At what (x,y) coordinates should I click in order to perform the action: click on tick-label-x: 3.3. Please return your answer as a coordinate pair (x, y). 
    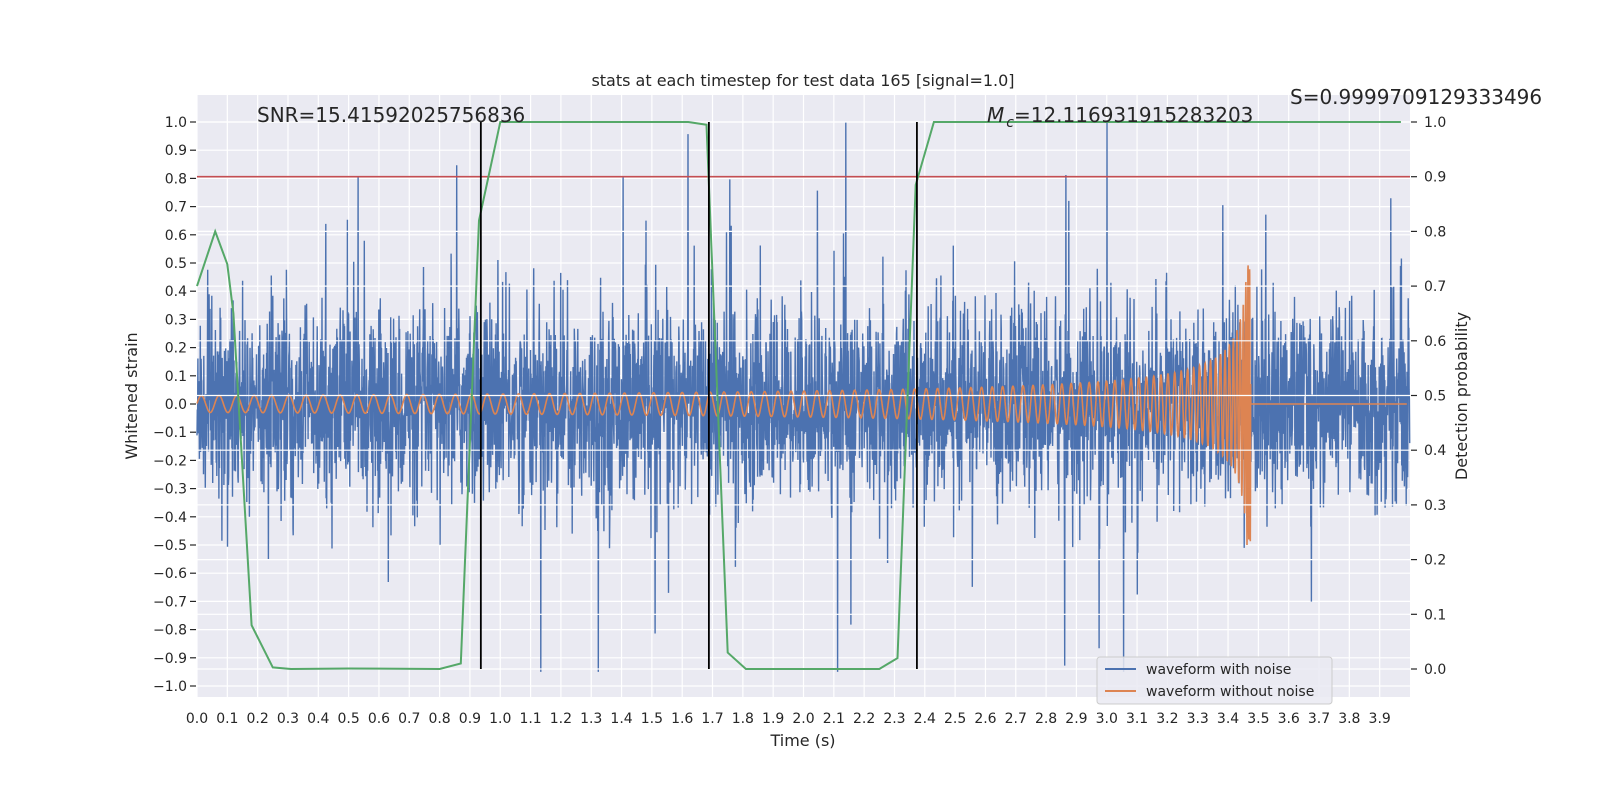
    Looking at the image, I should click on (1198, 719).